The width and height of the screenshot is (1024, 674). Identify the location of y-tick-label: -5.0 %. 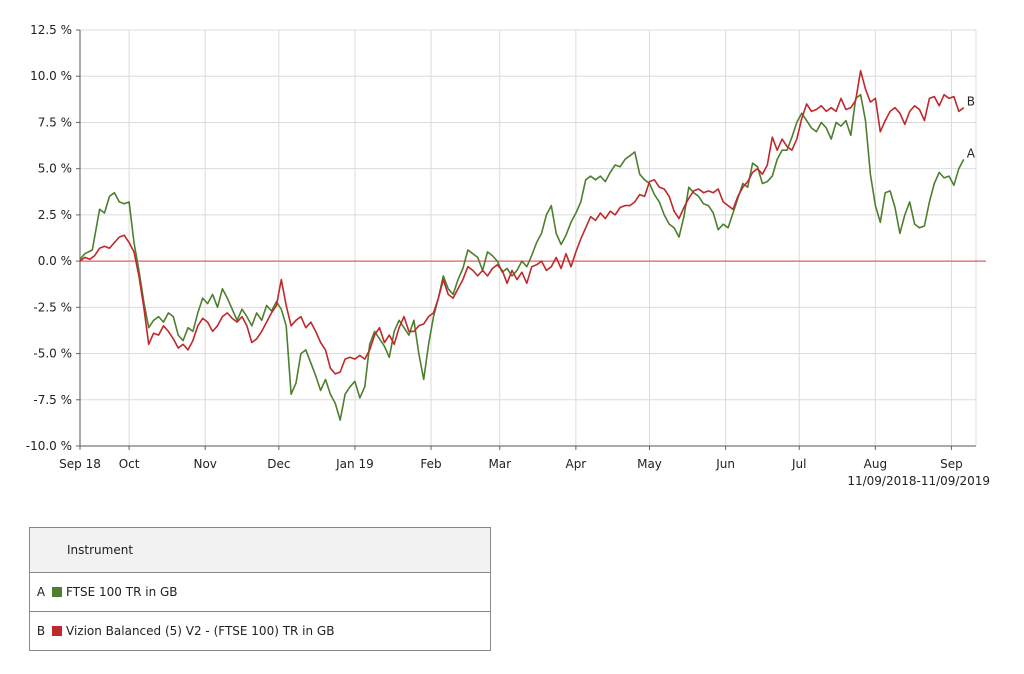
(52, 354).